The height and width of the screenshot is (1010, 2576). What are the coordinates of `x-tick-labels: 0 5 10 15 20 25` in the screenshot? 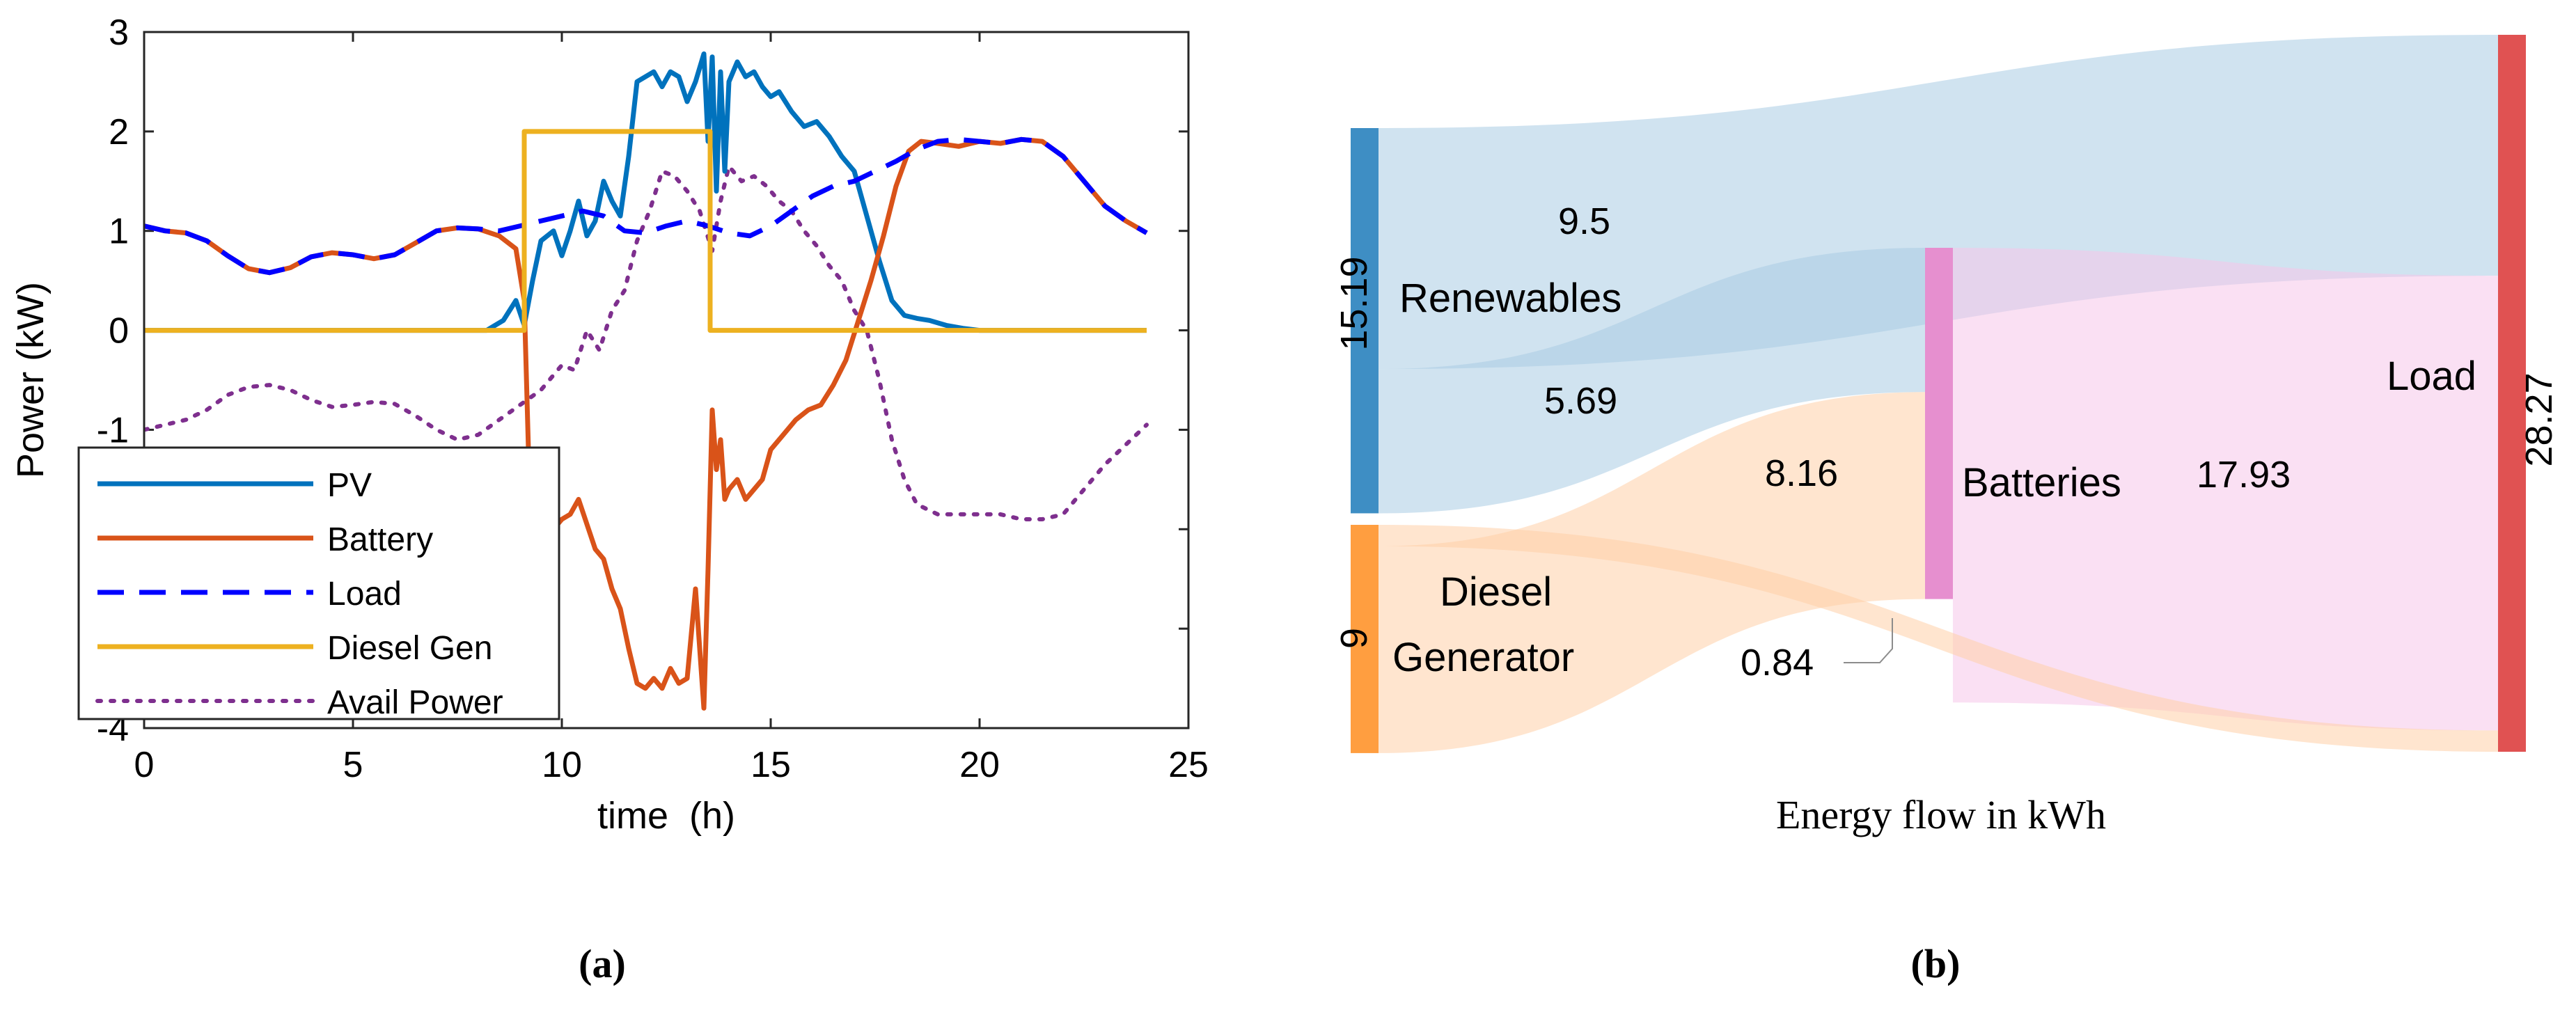 It's located at (671, 765).